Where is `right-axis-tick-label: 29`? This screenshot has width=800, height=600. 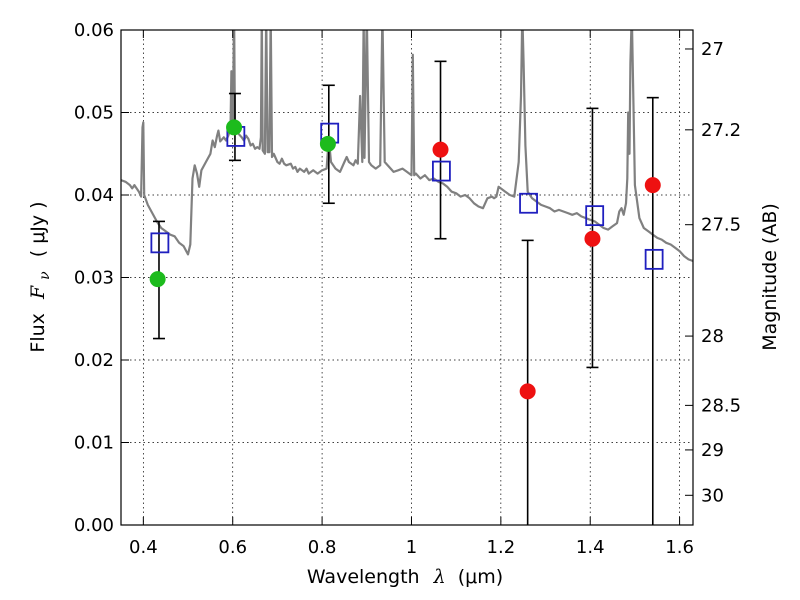 right-axis-tick-label: 29 is located at coordinates (712, 450).